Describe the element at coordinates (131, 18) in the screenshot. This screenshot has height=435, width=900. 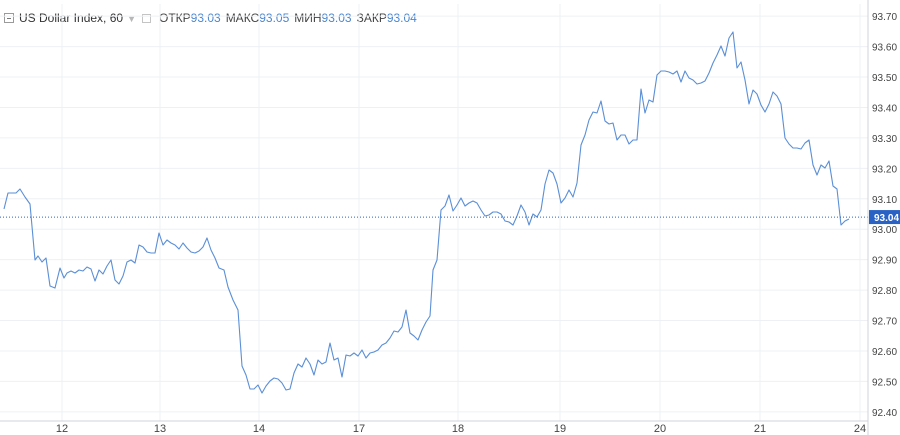
I see `chevron-down-icon: ▼` at that location.